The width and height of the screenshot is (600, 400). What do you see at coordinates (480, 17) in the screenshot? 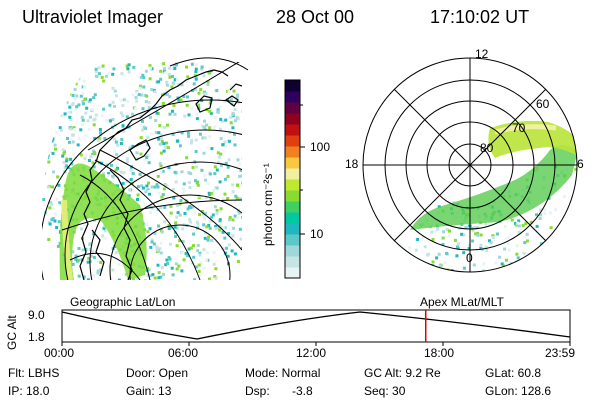
I see `time-label: 17:10:02 UT` at bounding box center [480, 17].